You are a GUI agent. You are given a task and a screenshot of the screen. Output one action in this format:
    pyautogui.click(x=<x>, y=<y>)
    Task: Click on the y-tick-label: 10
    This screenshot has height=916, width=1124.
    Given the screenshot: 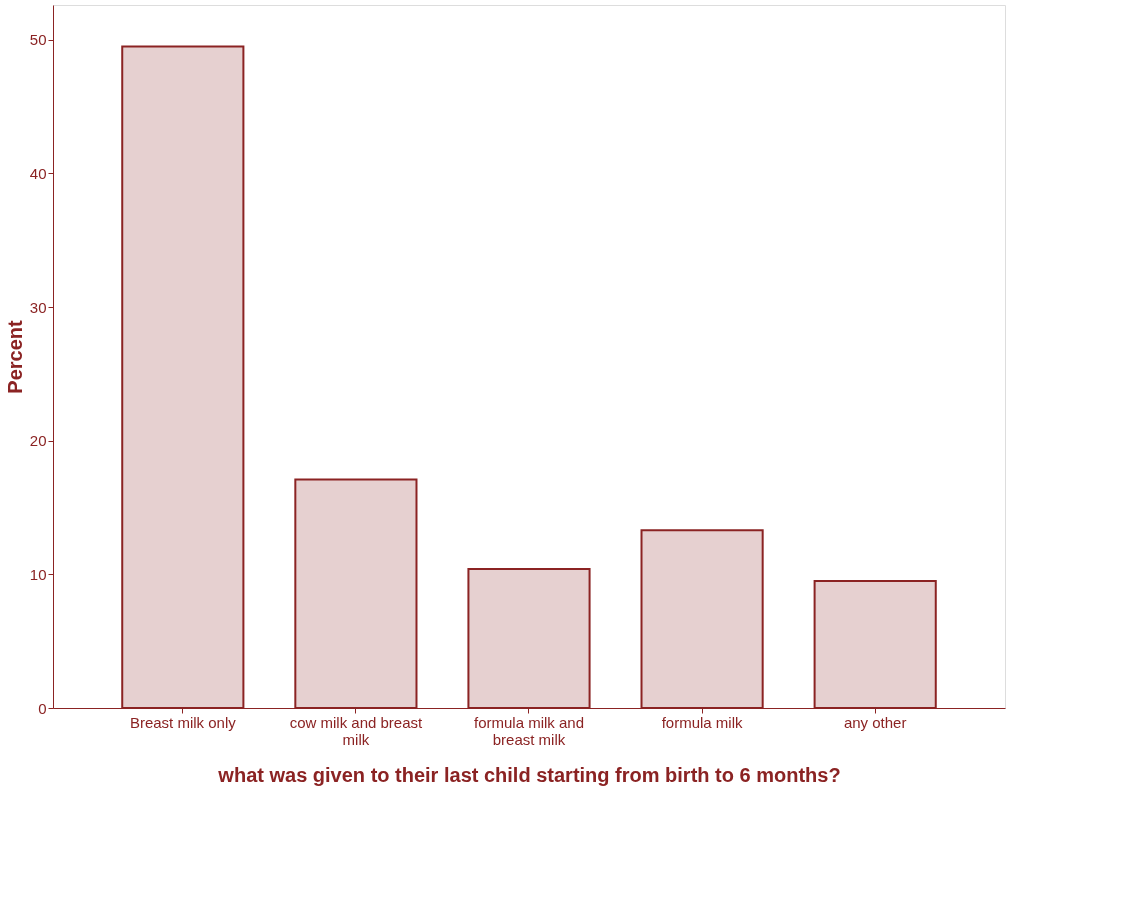 What is the action you would take?
    pyautogui.click(x=38, y=574)
    